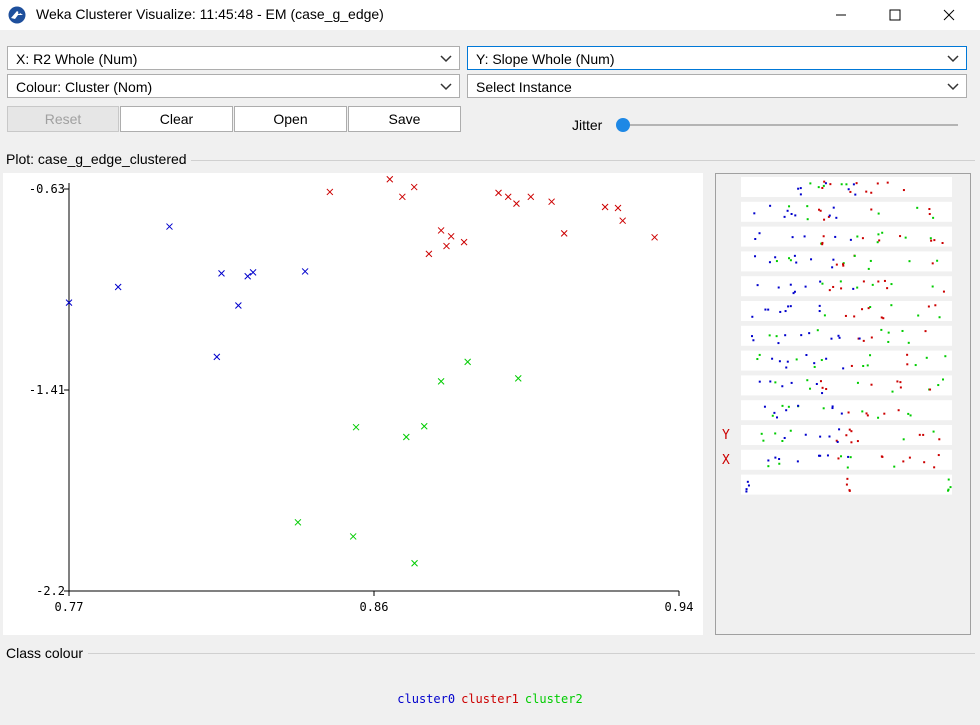 This screenshot has height=725, width=980. I want to click on select-instance-label: Select Instance, so click(524, 87).